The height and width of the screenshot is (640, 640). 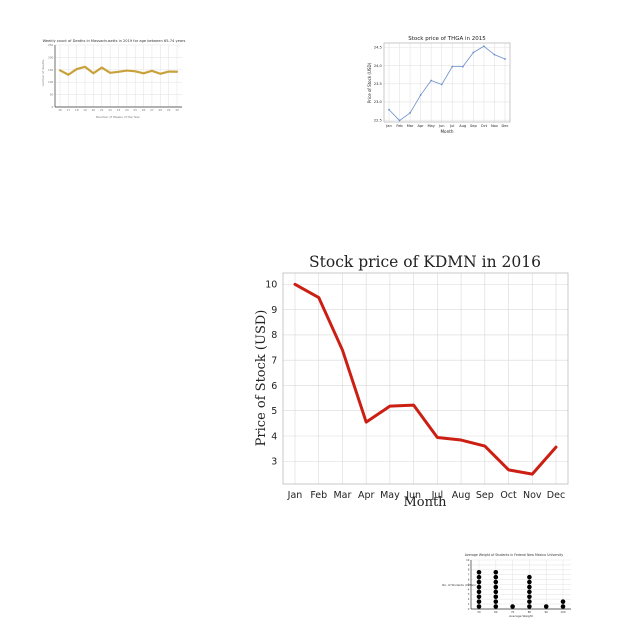 What do you see at coordinates (77, 110) in the screenshot?
I see `x-tick-label: 18` at bounding box center [77, 110].